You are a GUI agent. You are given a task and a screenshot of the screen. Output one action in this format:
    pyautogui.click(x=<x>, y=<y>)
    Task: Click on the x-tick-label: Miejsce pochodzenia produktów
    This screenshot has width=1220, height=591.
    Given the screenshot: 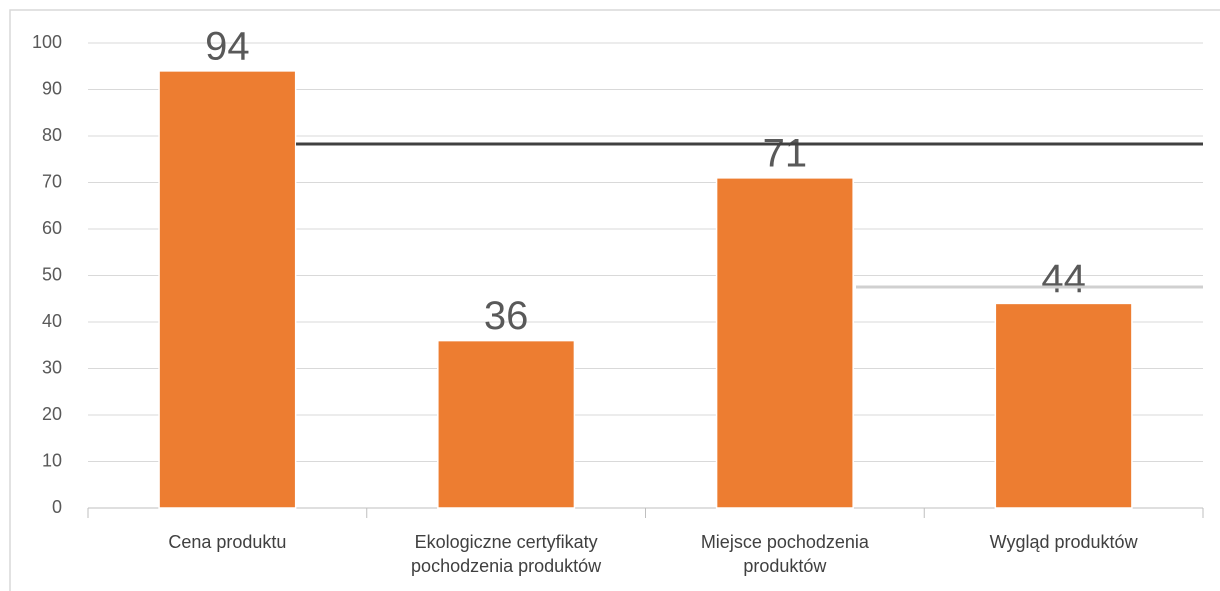 What is the action you would take?
    pyautogui.click(x=784, y=554)
    